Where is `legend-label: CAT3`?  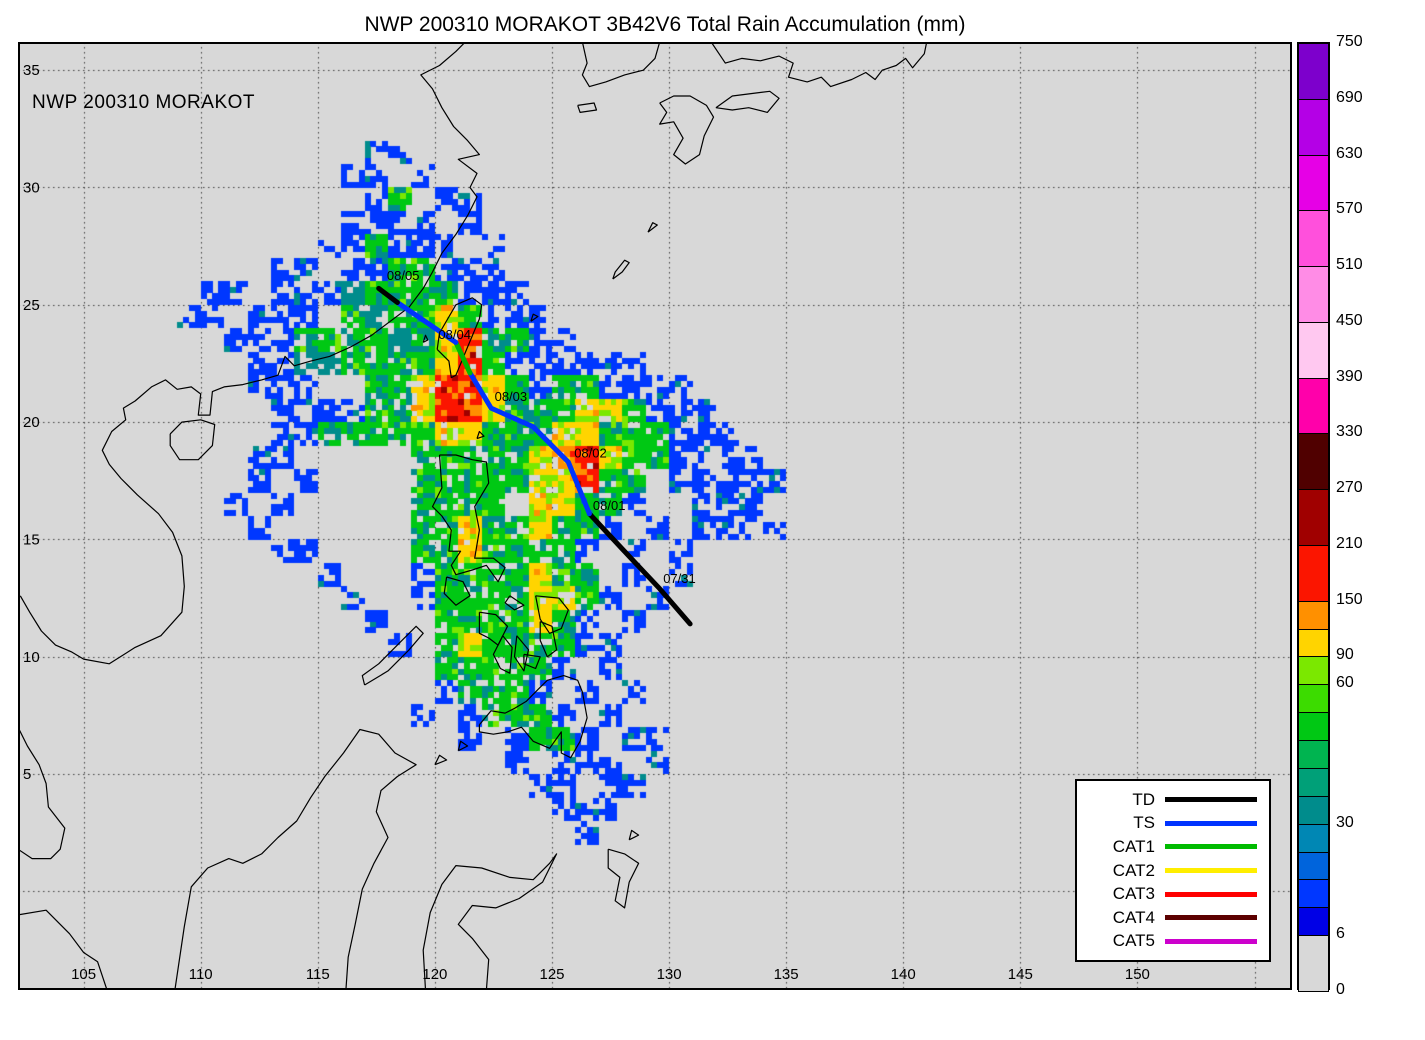 legend-label: CAT3 is located at coordinates (1133, 894).